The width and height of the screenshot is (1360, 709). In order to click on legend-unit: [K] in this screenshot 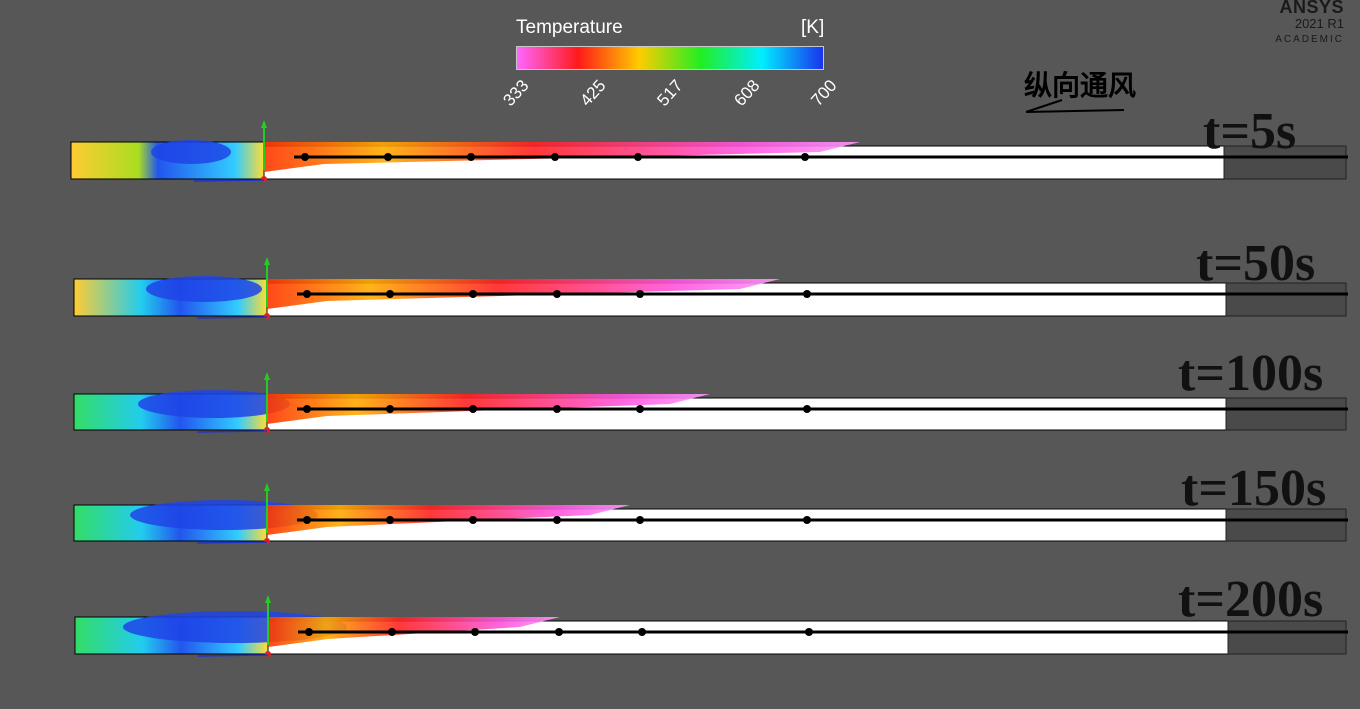, I will do `click(813, 27)`.